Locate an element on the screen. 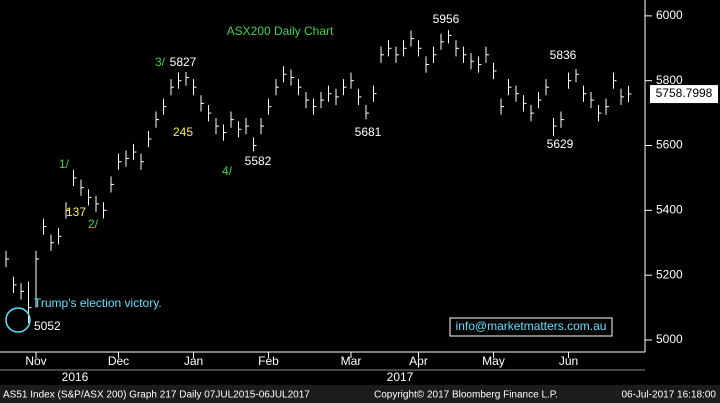  x-tick-label: Mar is located at coordinates (351, 361).